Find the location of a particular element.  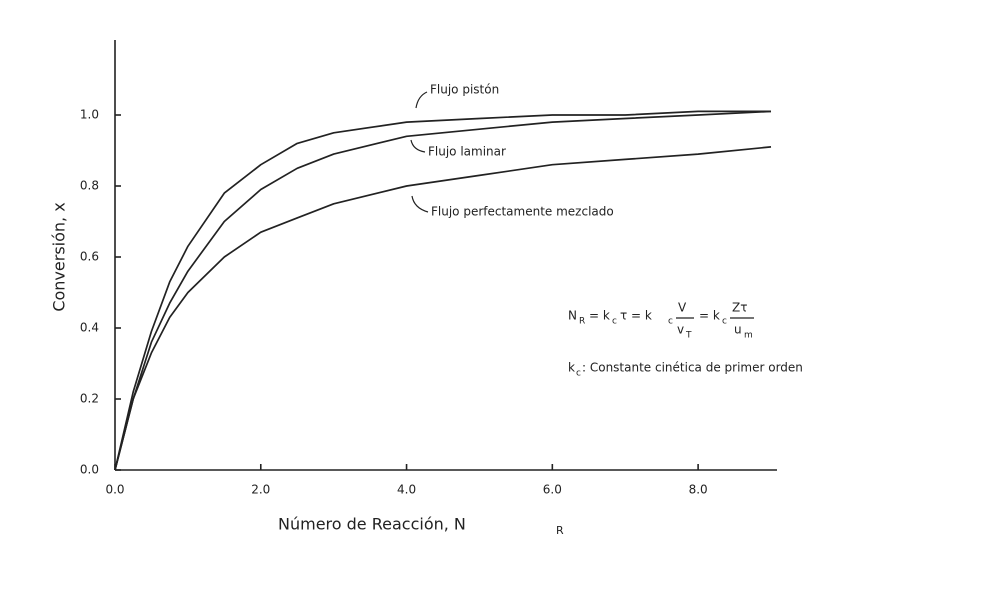

x-tick-label: 6.0 is located at coordinates (552, 490).